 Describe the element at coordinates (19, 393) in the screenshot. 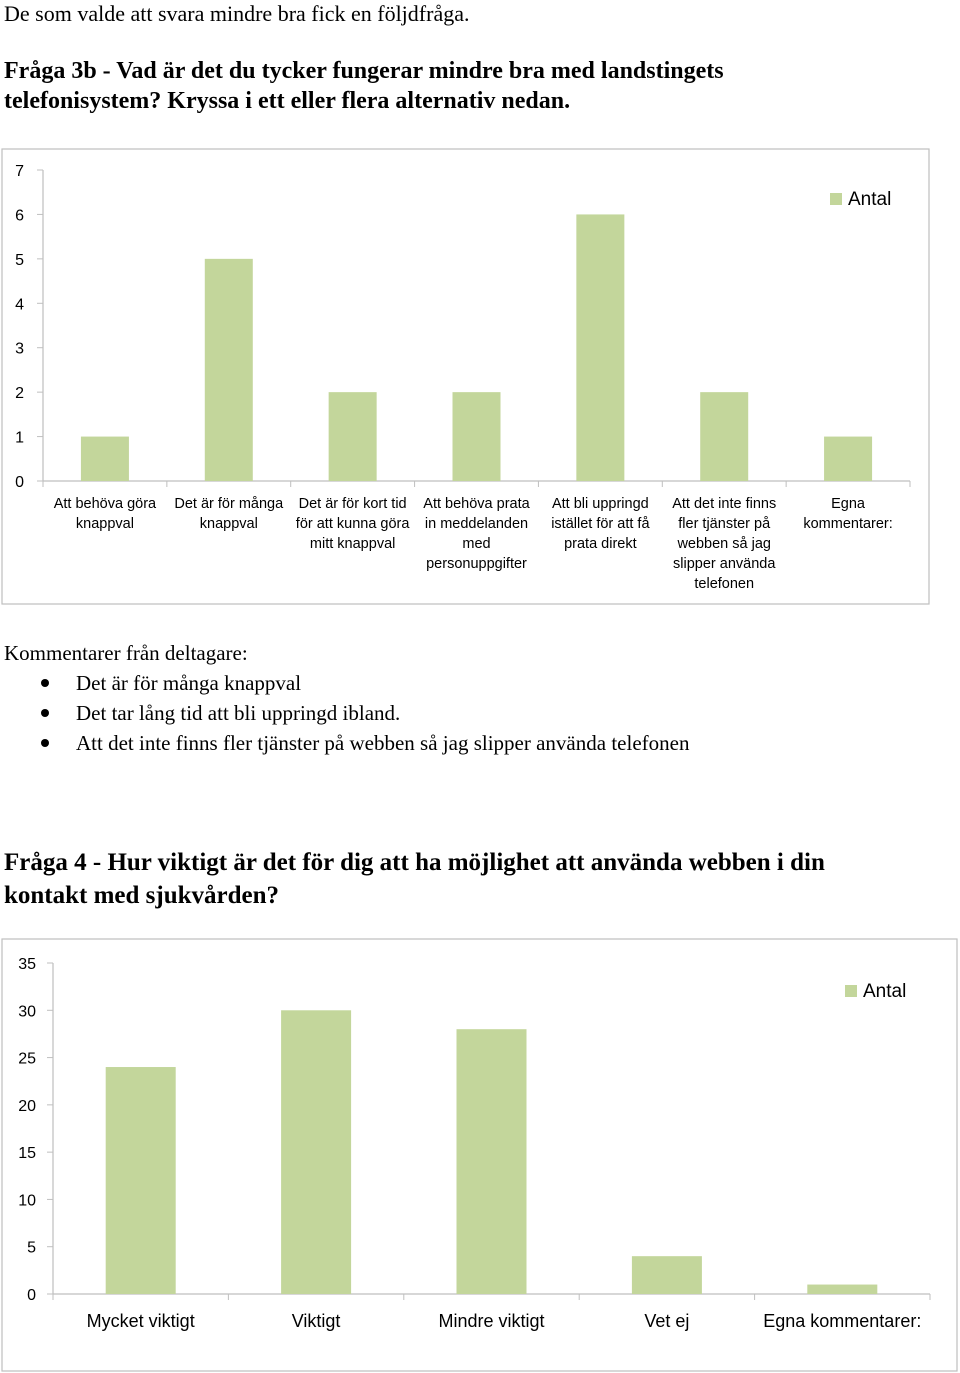

I see `y-tick-label: 2` at that location.